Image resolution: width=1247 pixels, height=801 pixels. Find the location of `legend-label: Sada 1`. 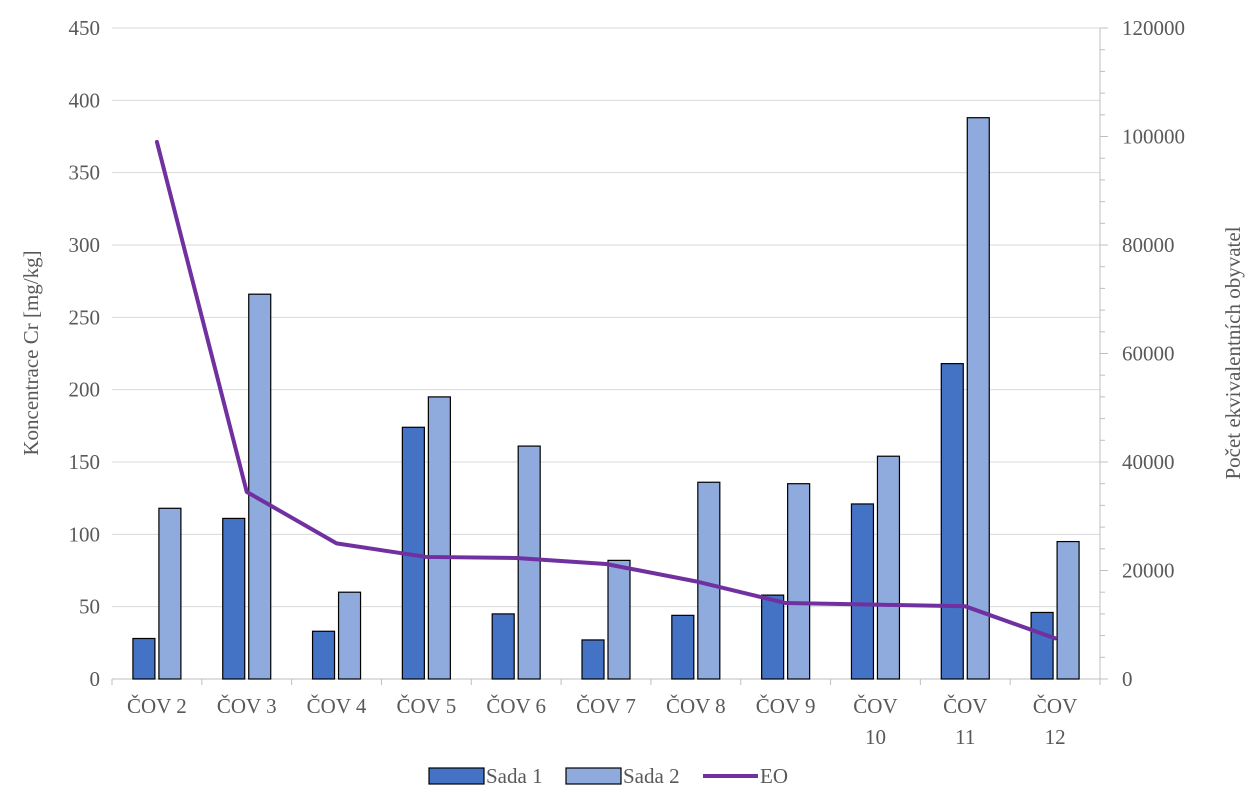

legend-label: Sada 1 is located at coordinates (514, 776).